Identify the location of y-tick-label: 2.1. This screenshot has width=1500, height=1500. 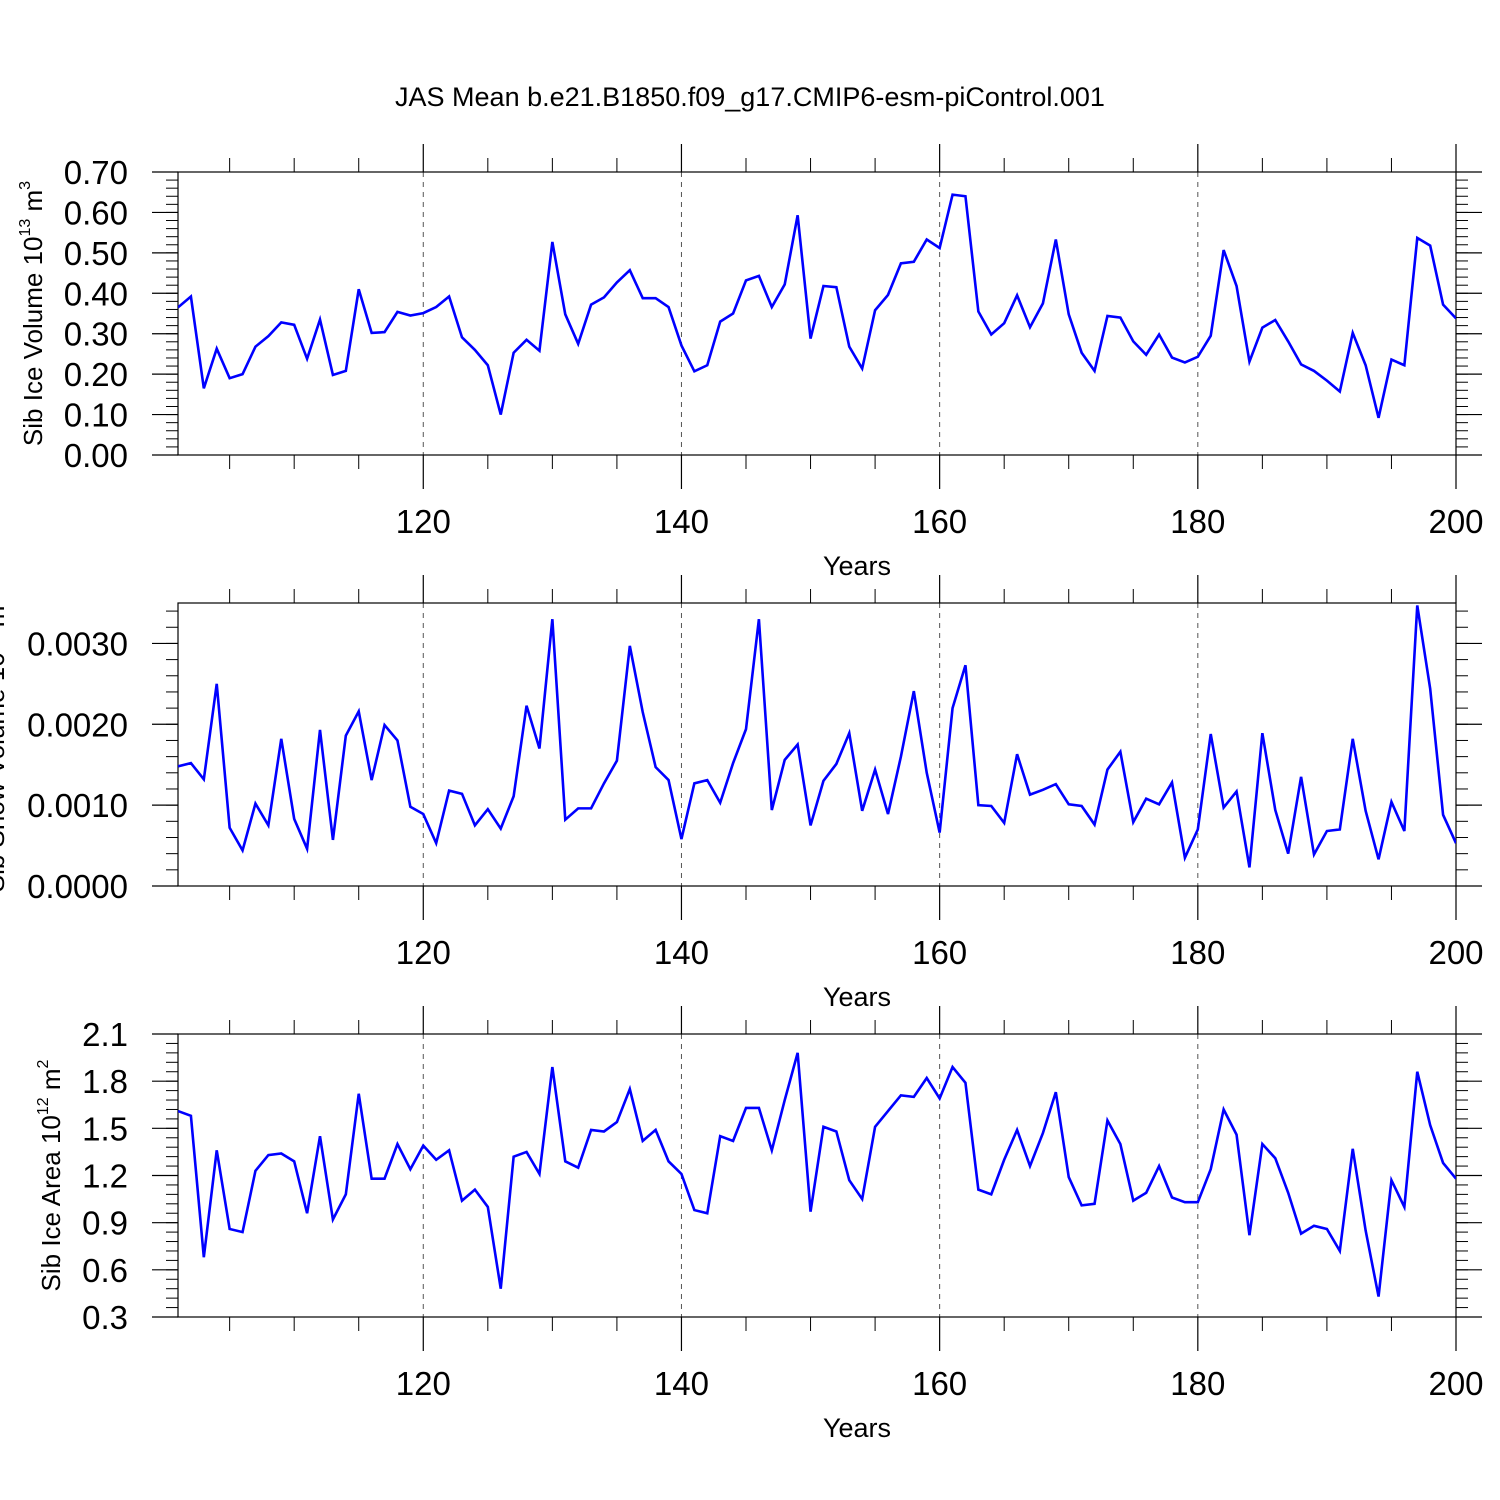
(105, 1034).